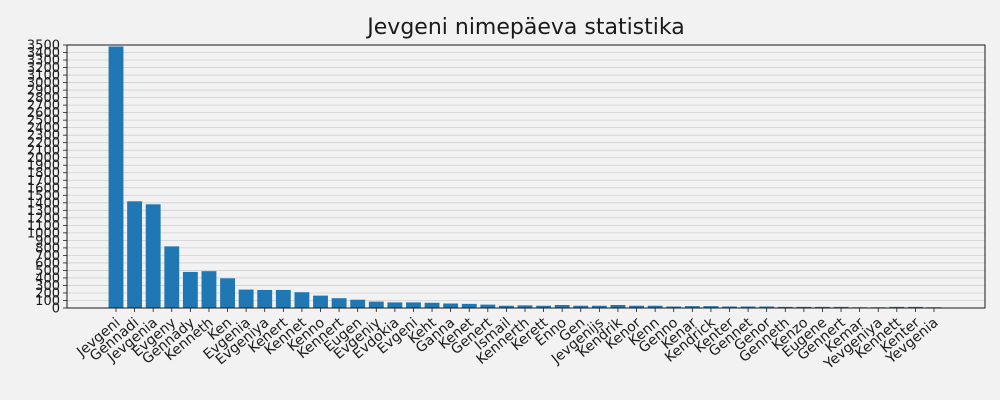 The height and width of the screenshot is (400, 1000). Describe the element at coordinates (43, 181) in the screenshot. I see `y-tick-label: 1700` at that location.